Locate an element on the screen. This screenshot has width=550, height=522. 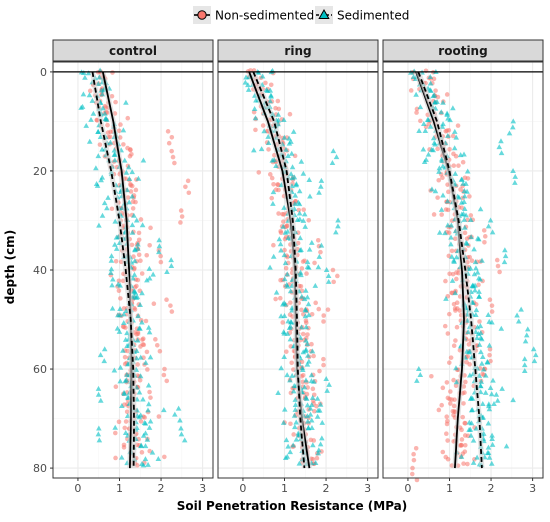
y-tick-label: 60 is located at coordinates (40, 369).